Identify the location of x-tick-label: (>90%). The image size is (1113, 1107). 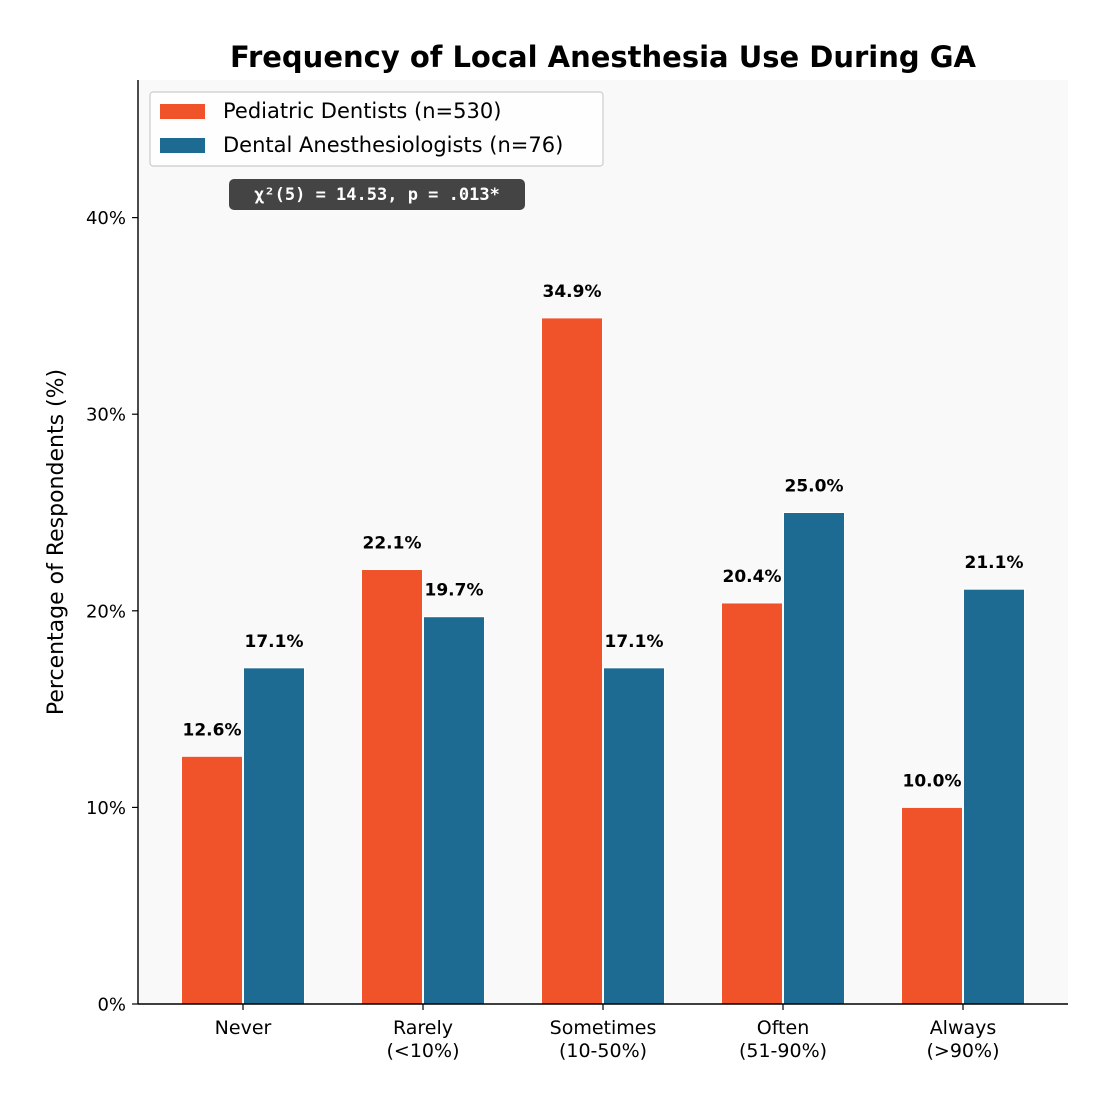
(963, 1051).